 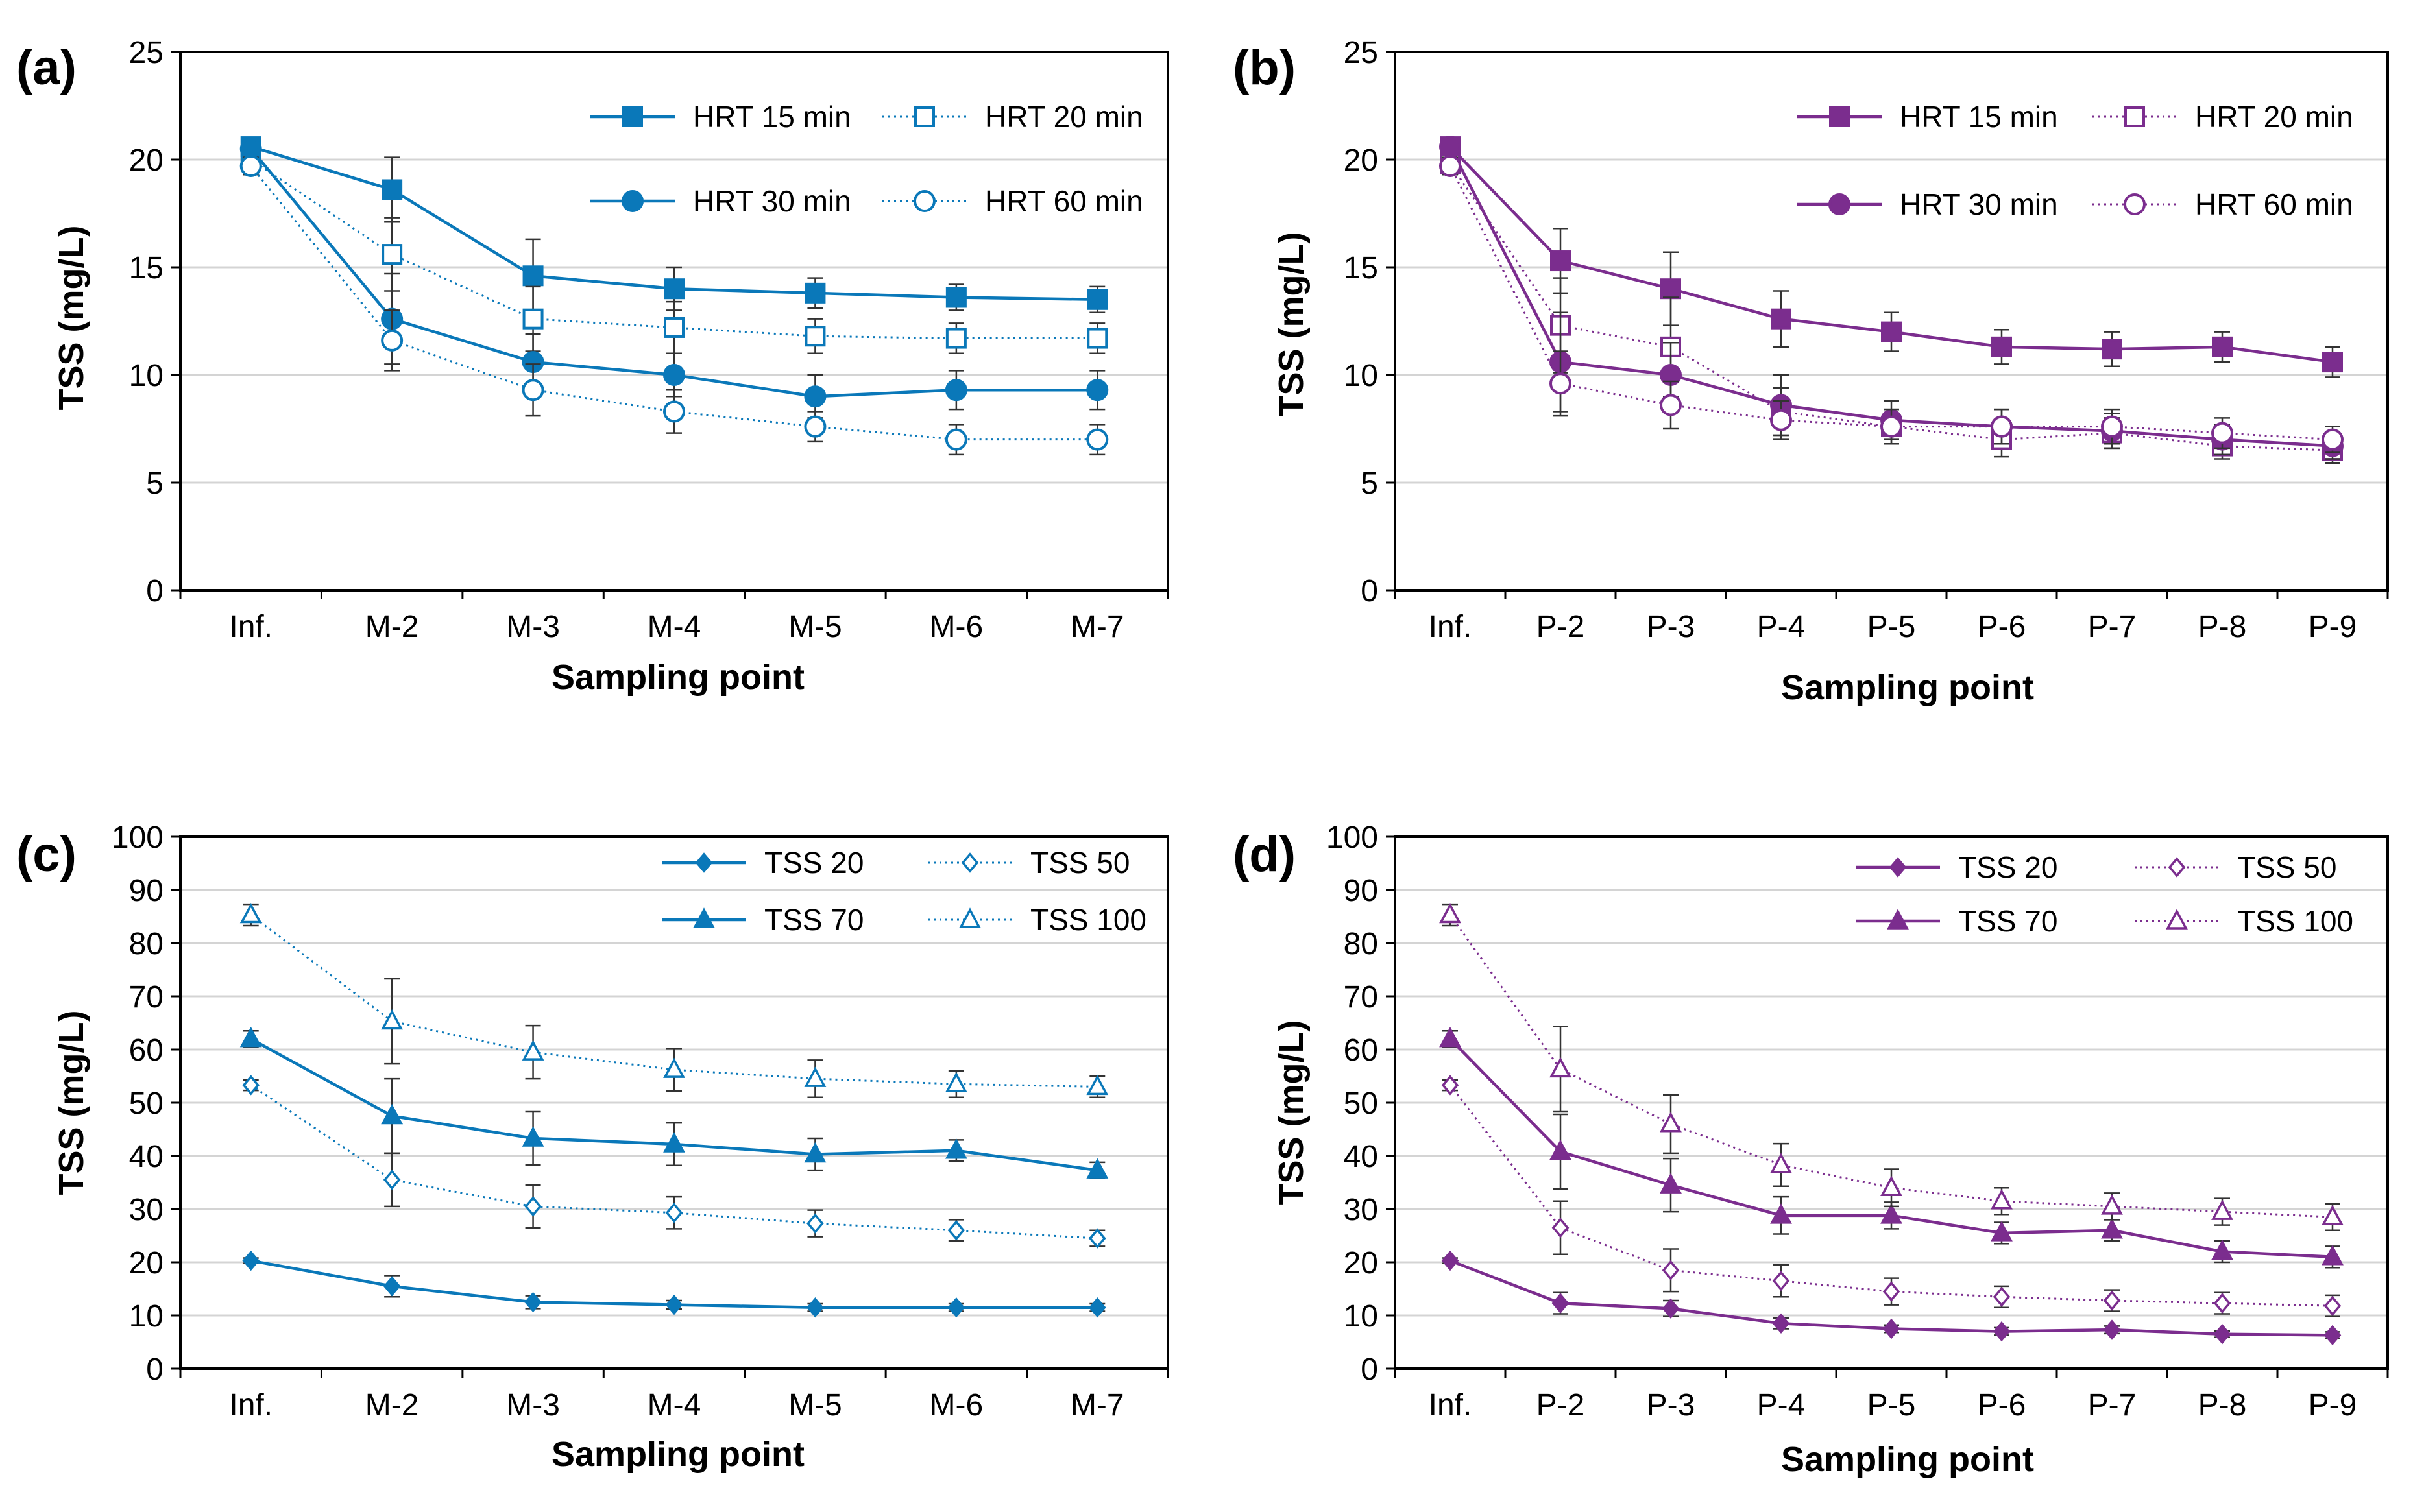 I want to click on legend-label: HRT 20 min, so click(x=2274, y=117).